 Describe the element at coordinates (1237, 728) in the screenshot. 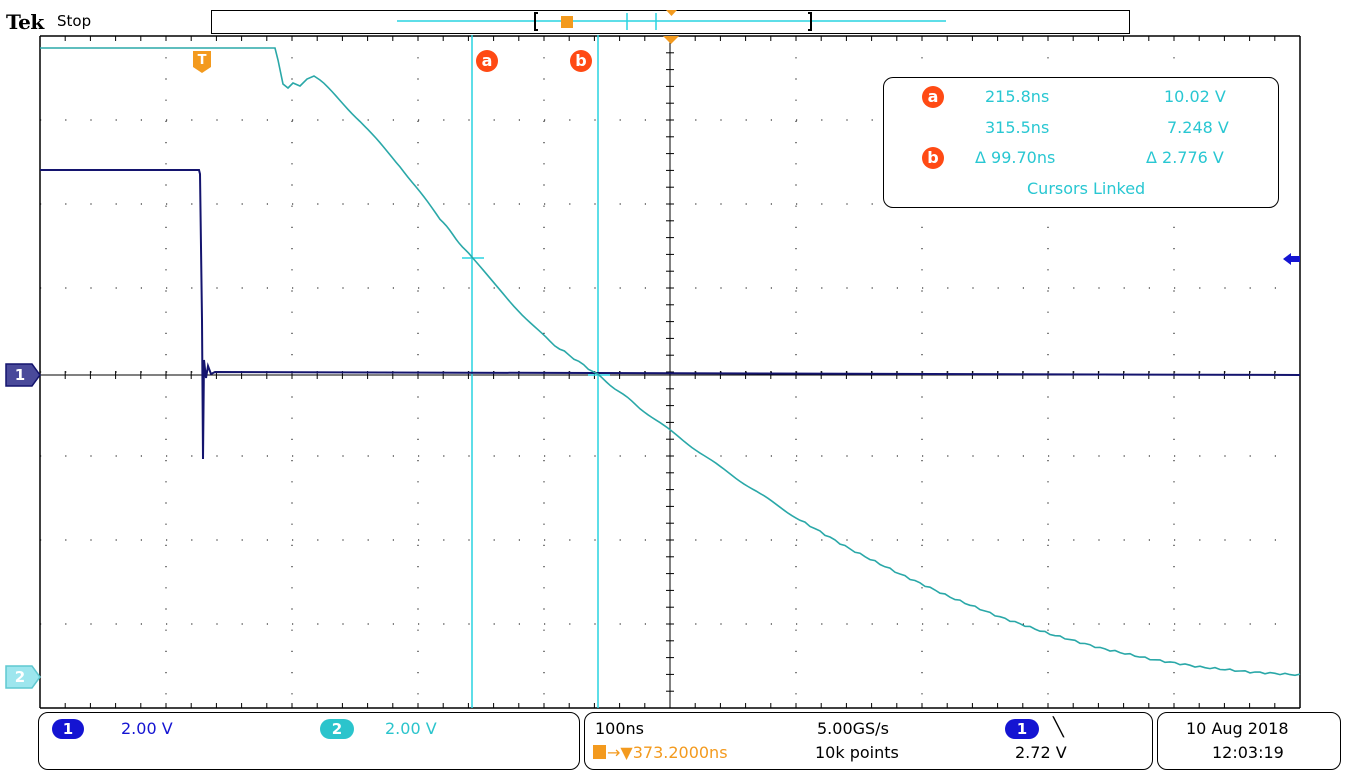

I see `date-label: 10 Aug 2018` at that location.